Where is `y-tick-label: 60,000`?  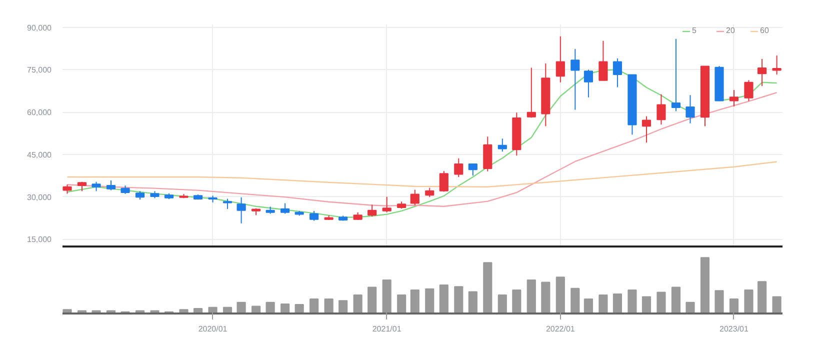
y-tick-label: 60,000 is located at coordinates (39, 113).